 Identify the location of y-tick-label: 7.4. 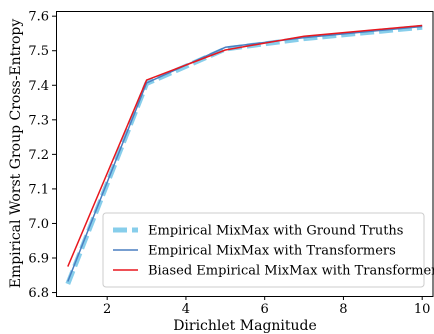
(38, 86).